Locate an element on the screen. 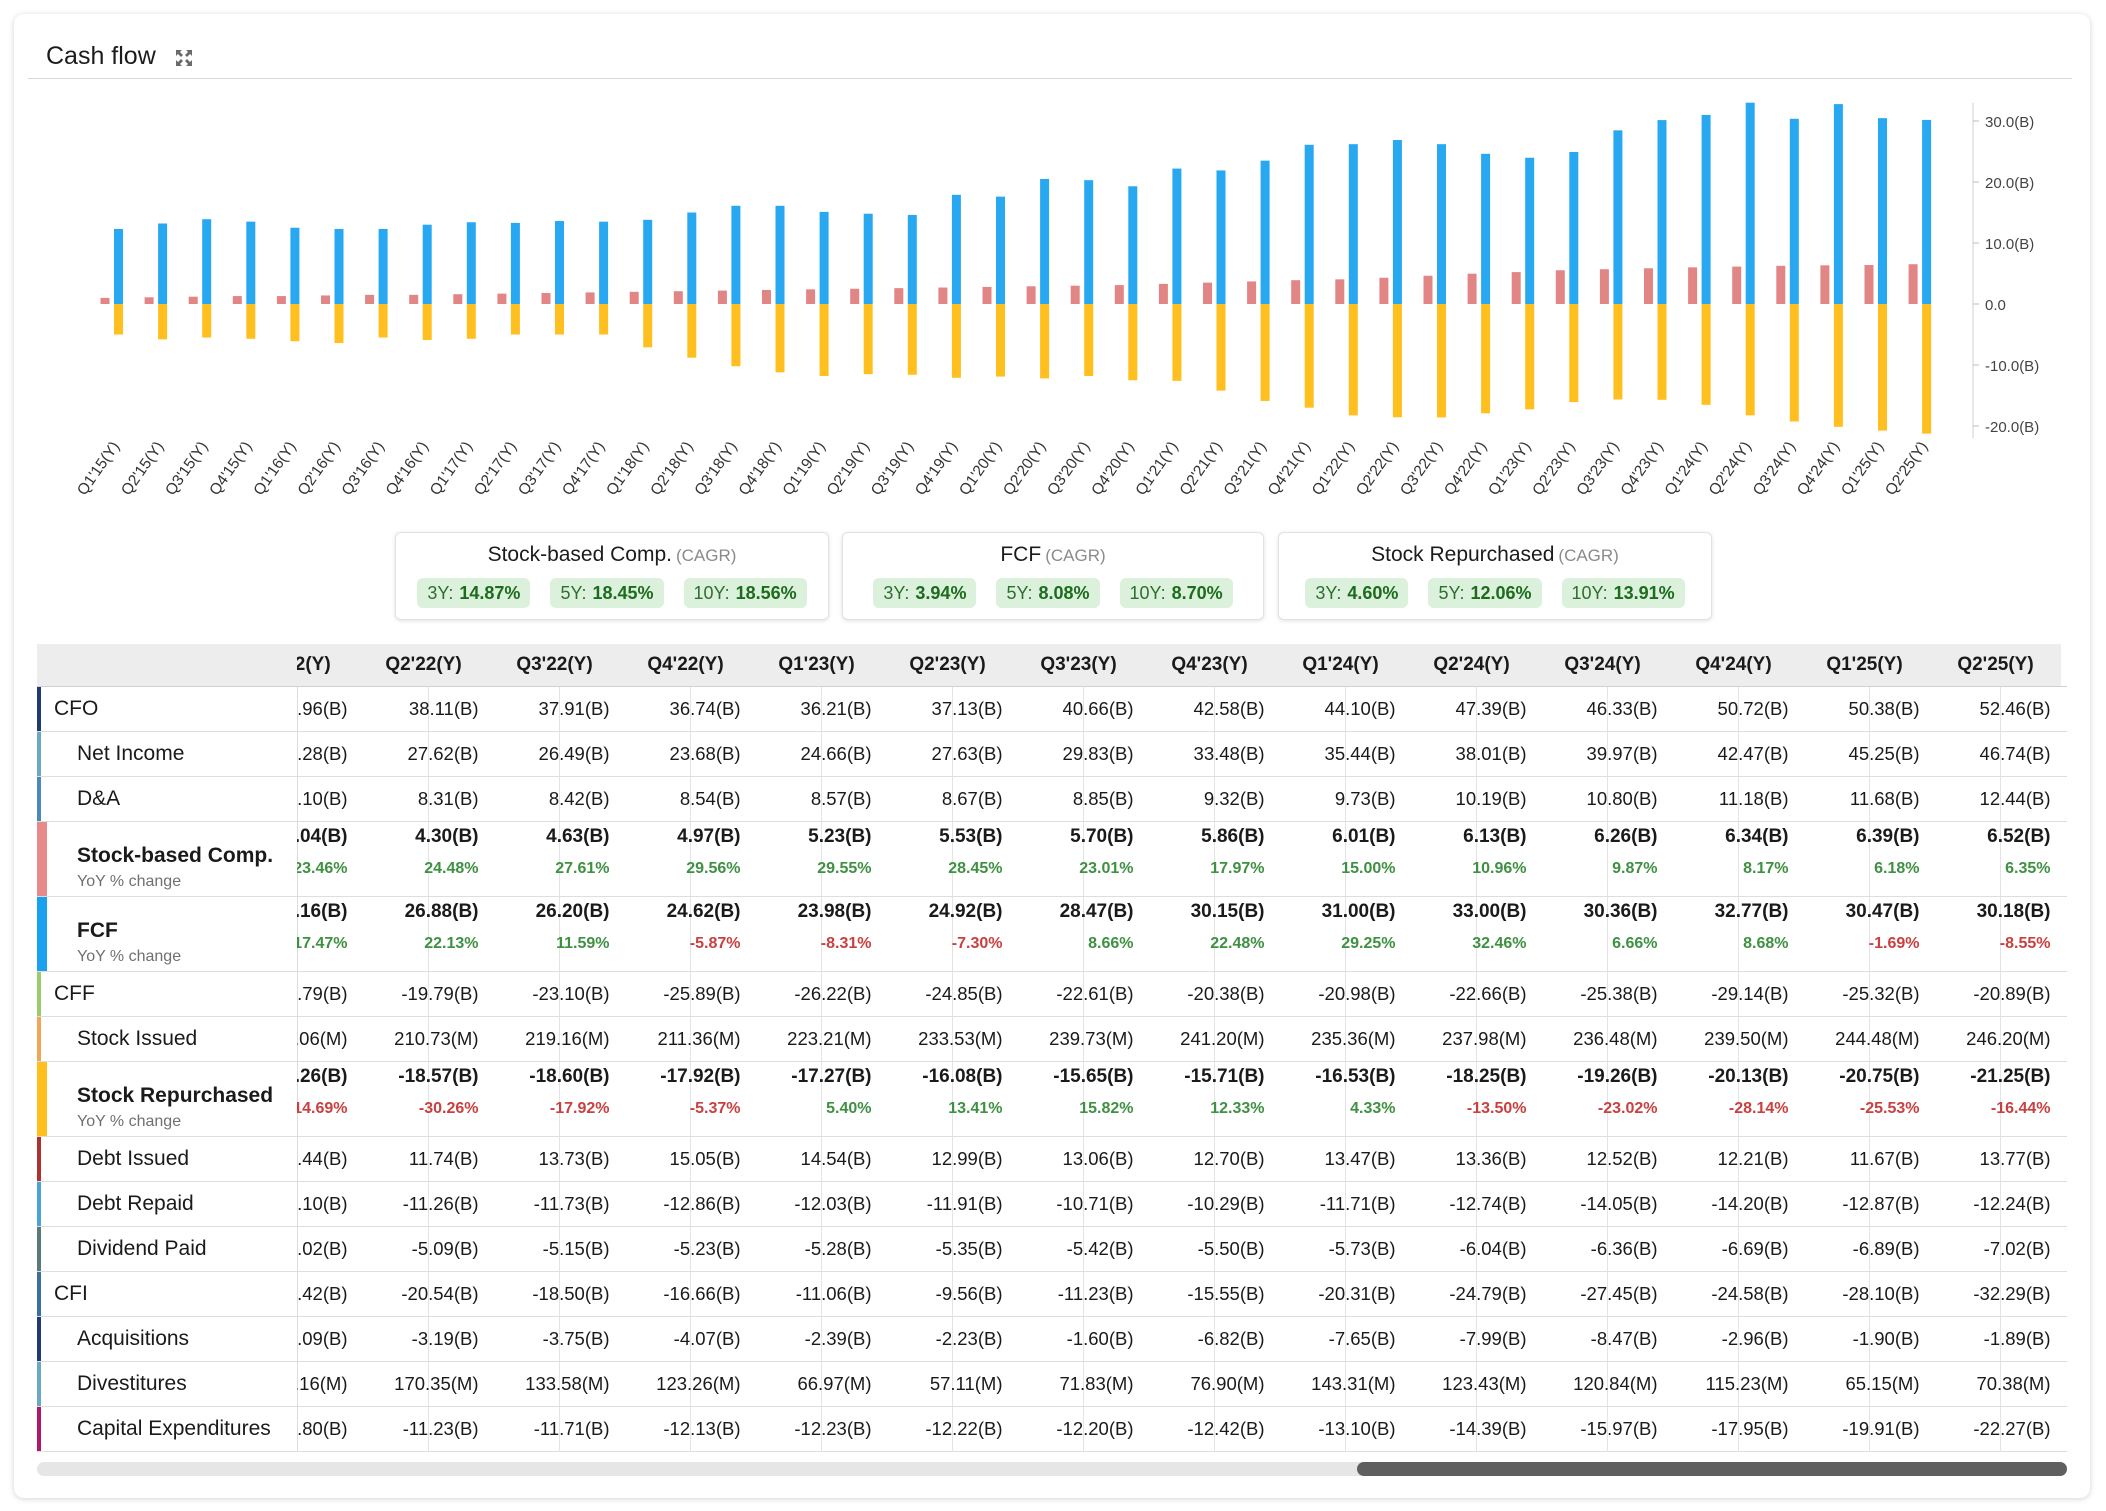 The image size is (2106, 1511). x-tick-label: Q2'21(Y) is located at coordinates (1201, 469).